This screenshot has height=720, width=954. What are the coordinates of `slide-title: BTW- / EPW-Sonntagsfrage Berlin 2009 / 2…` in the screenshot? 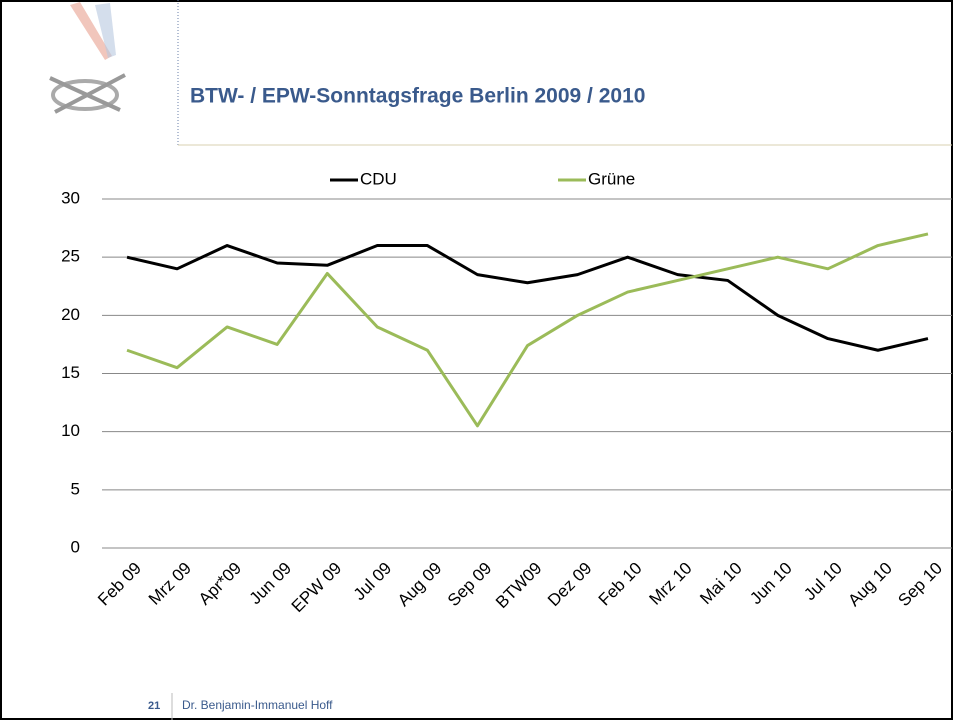 It's located at (417, 96).